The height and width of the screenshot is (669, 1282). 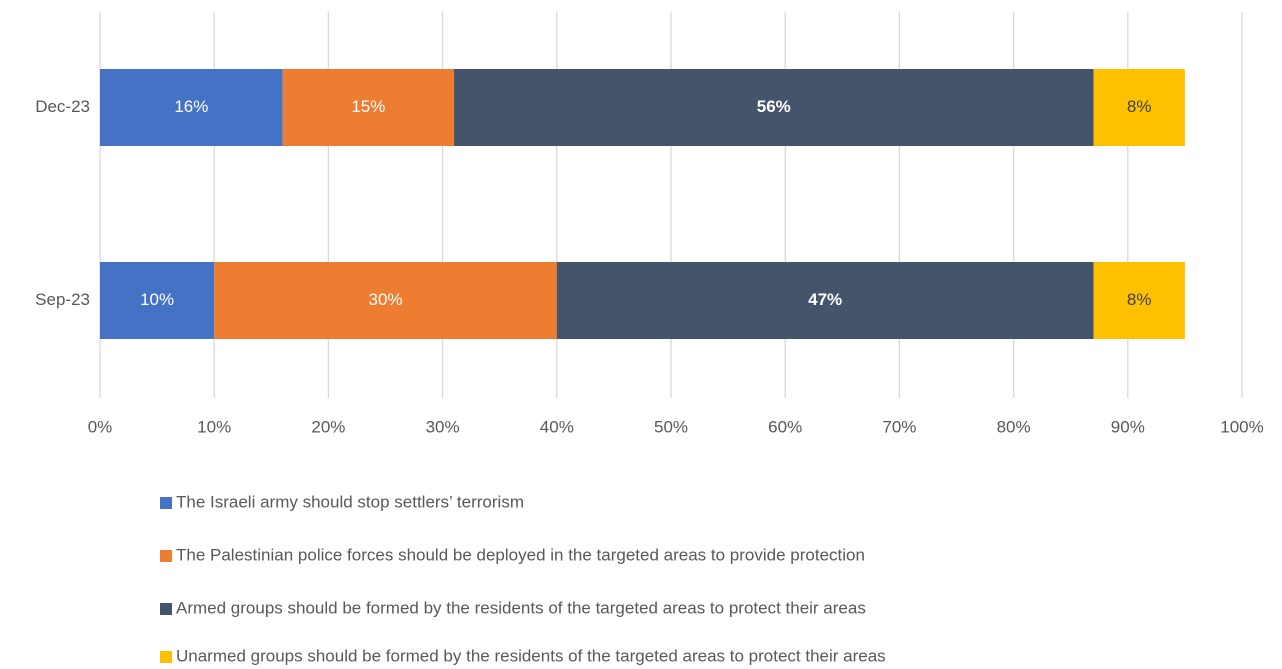 What do you see at coordinates (328, 426) in the screenshot?
I see `x-tick-label: 20%` at bounding box center [328, 426].